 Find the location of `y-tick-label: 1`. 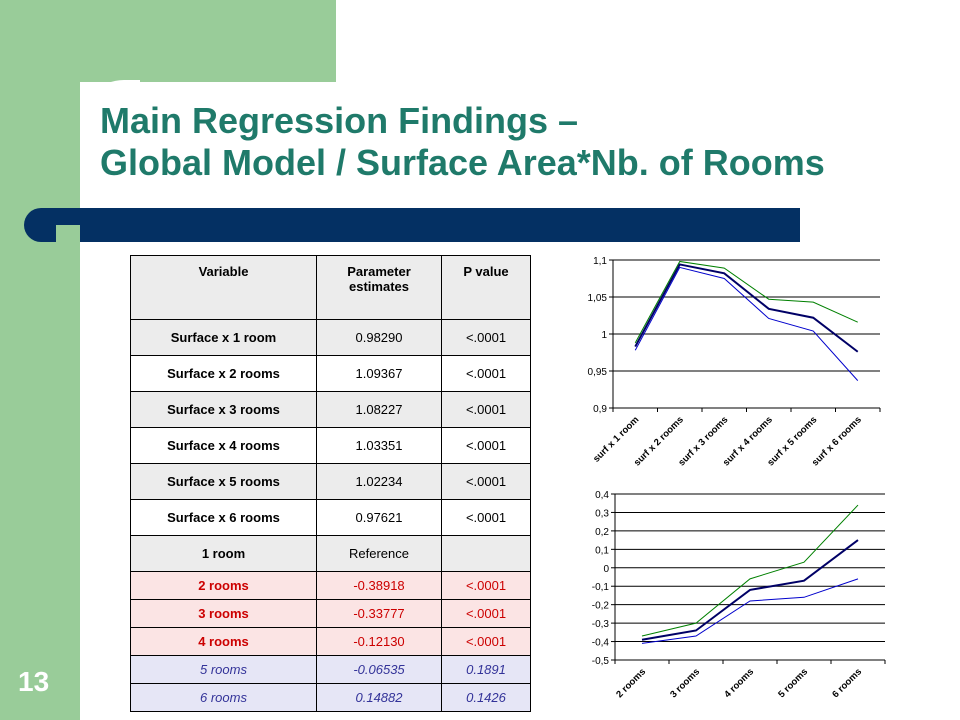

y-tick-label: 1 is located at coordinates (604, 335).